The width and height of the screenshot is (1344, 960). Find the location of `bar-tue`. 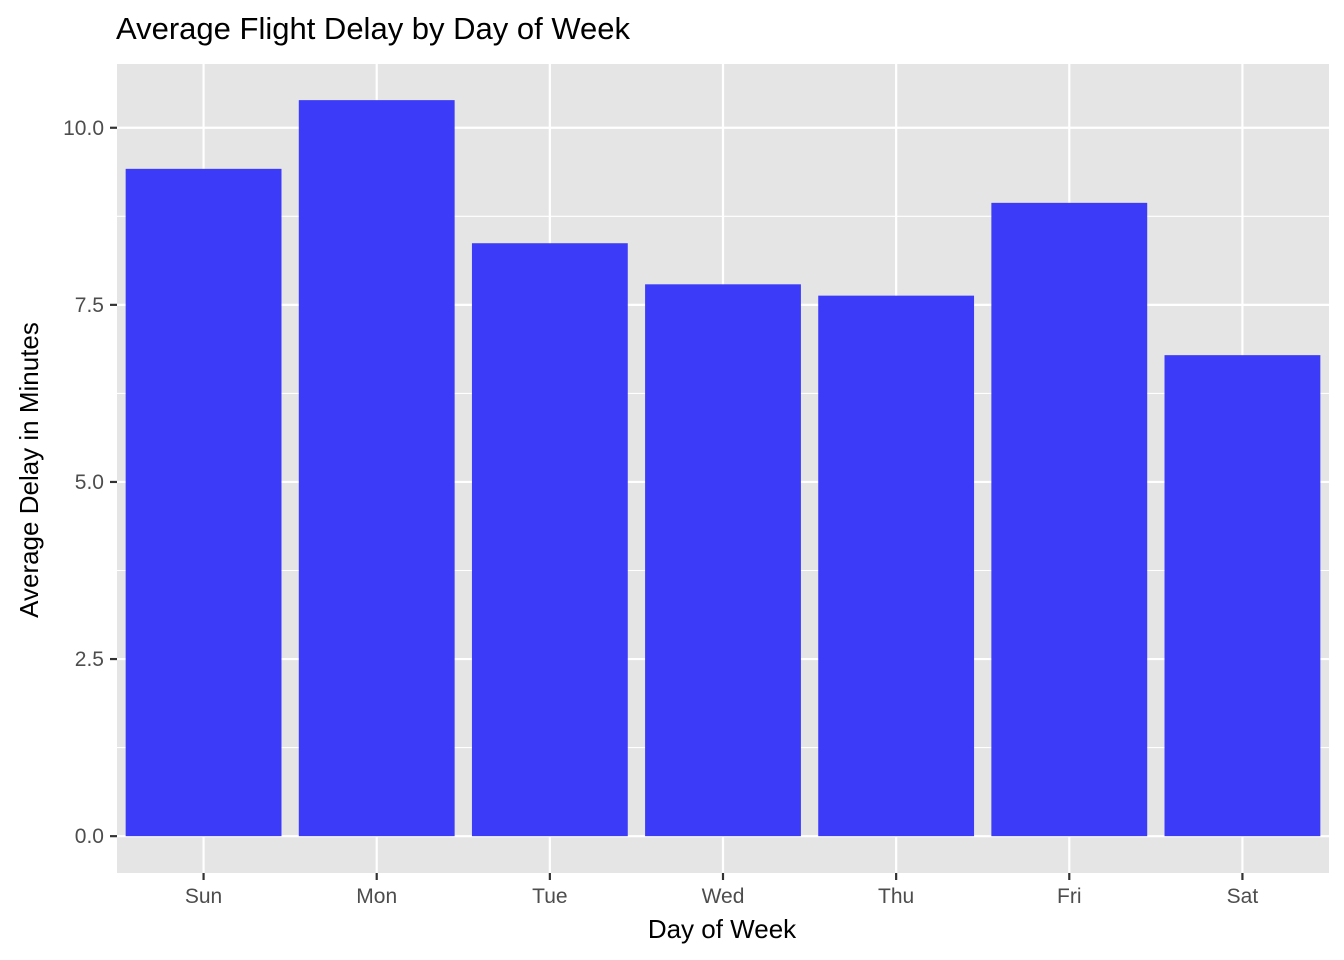

bar-tue is located at coordinates (549, 540).